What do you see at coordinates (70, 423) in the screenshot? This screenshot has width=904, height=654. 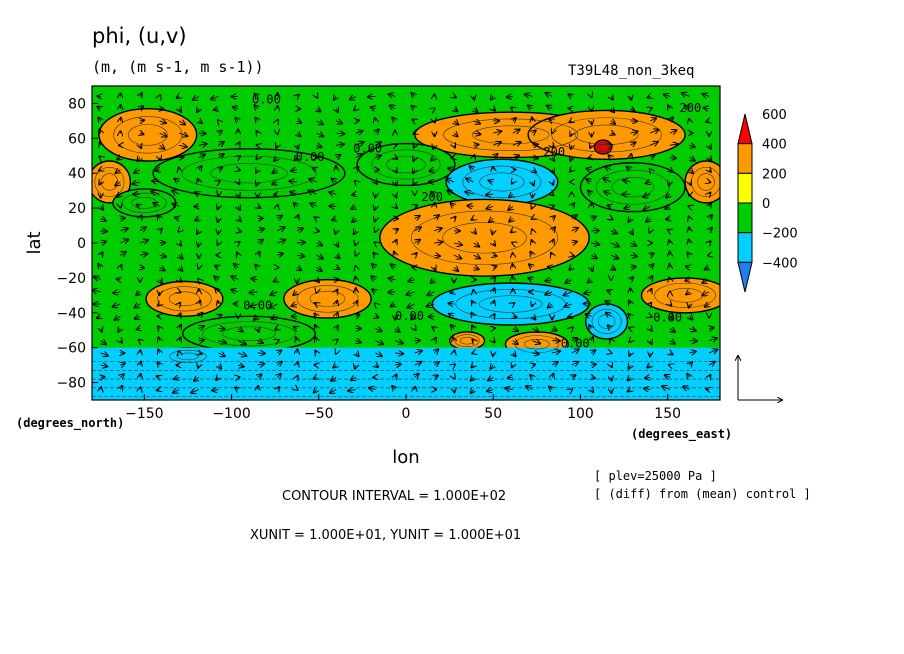 I see `y-unit-label: (degrees_north)` at bounding box center [70, 423].